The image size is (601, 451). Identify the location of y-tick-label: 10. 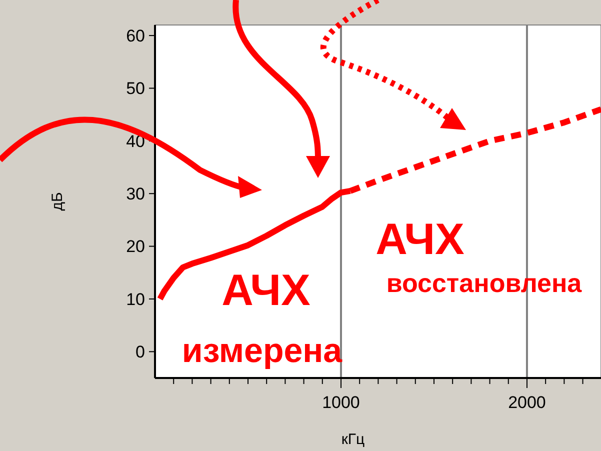
(135, 299).